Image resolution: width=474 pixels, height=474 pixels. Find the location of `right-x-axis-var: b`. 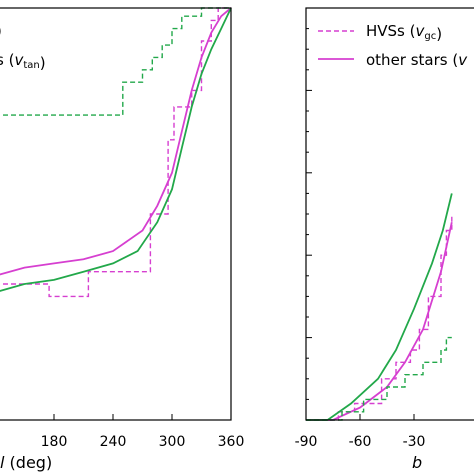

right-x-axis-var: b is located at coordinates (417, 462).